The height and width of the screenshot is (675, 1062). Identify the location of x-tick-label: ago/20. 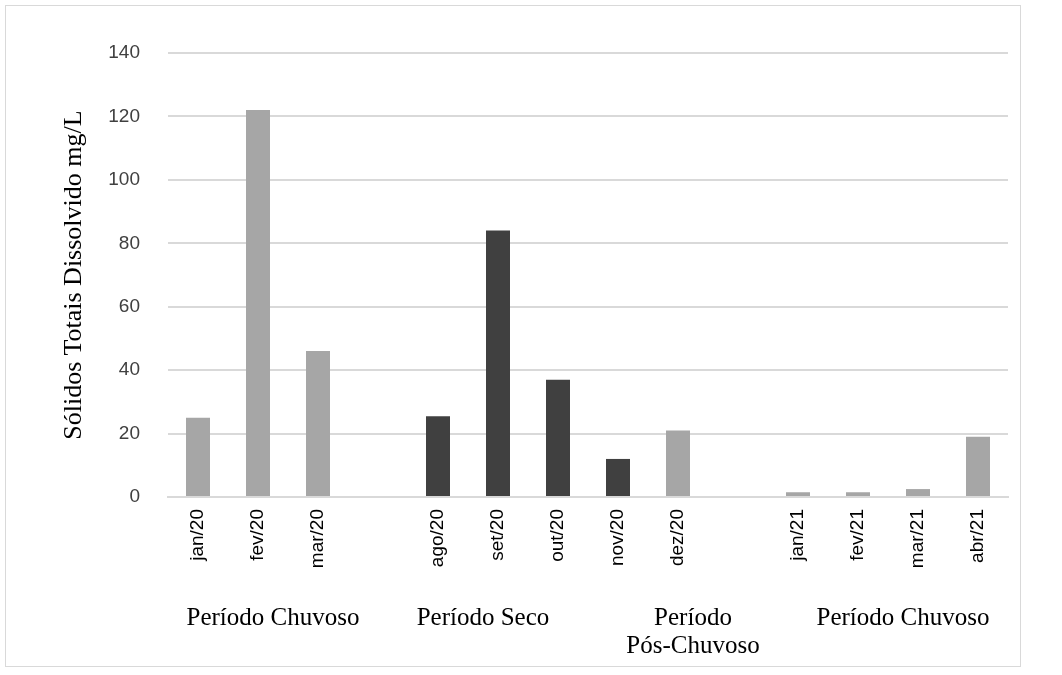
(437, 538).